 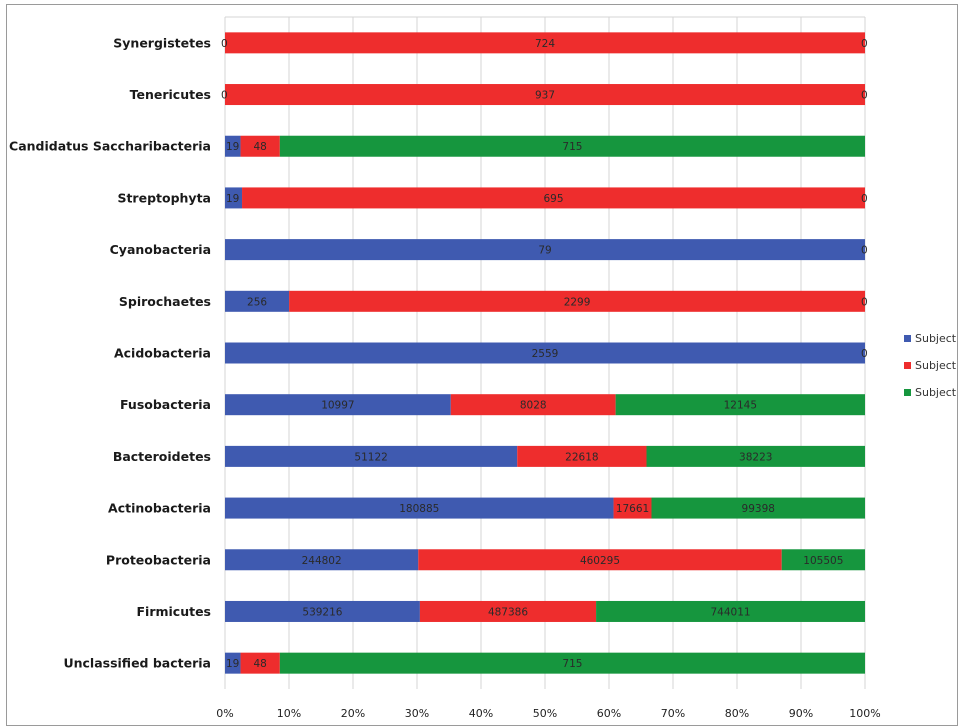 What do you see at coordinates (609, 713) in the screenshot?
I see `x-tick-60: 60%` at bounding box center [609, 713].